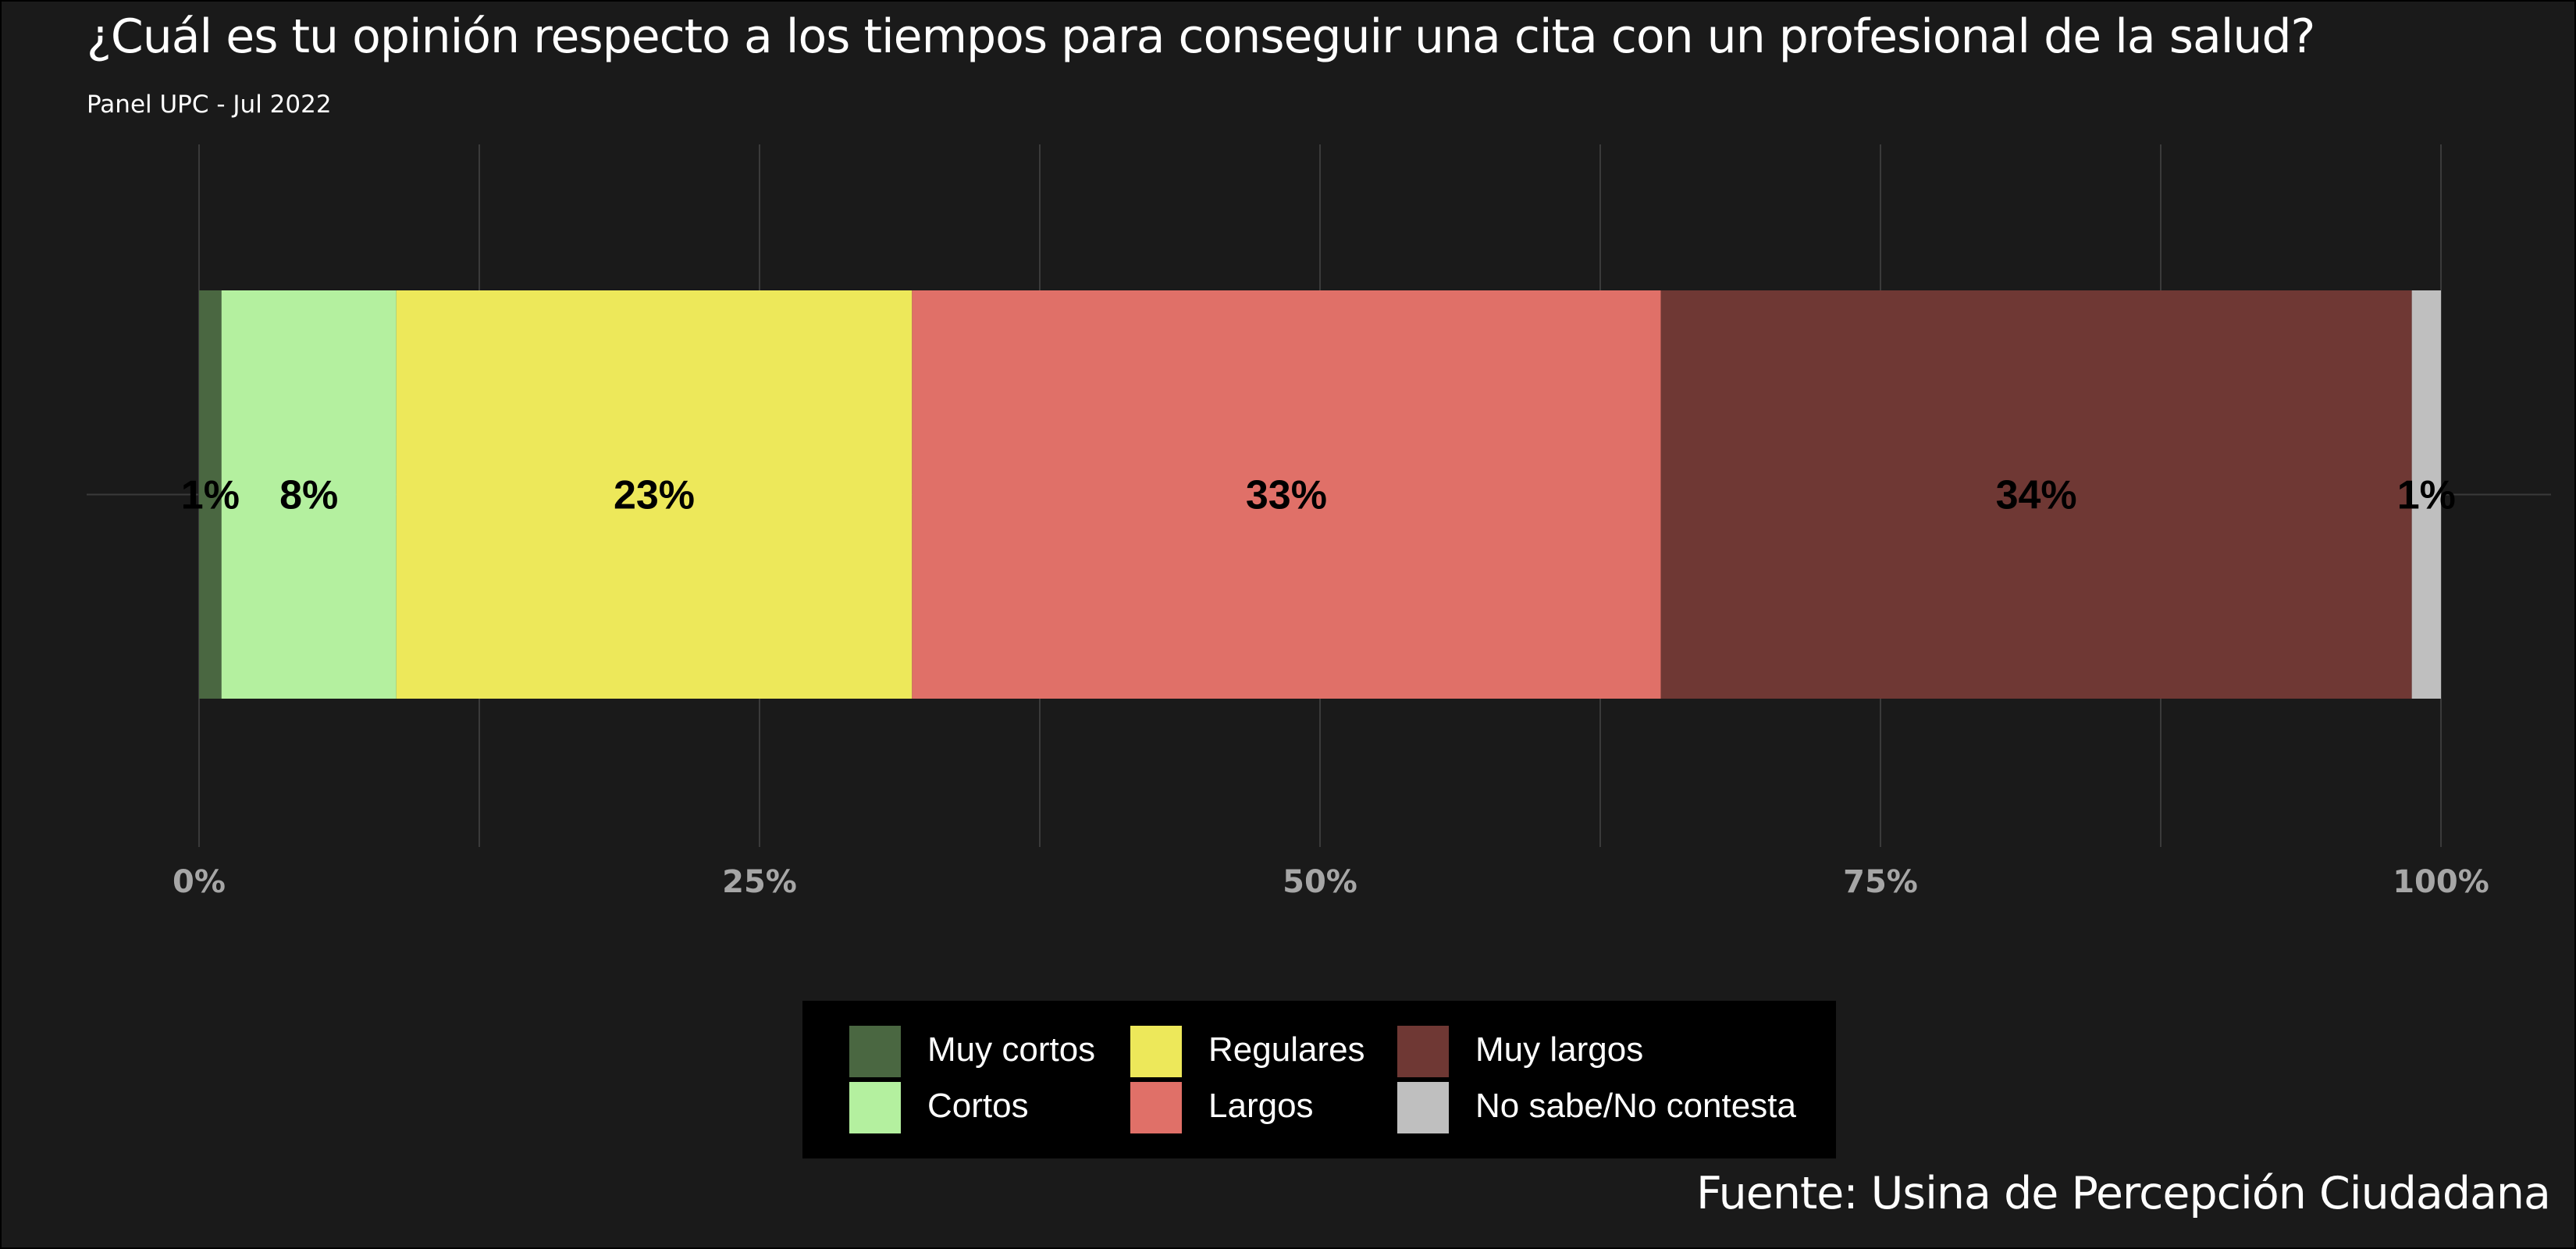 Image resolution: width=2576 pixels, height=1249 pixels. I want to click on data-label-6: 1%, so click(2426, 495).